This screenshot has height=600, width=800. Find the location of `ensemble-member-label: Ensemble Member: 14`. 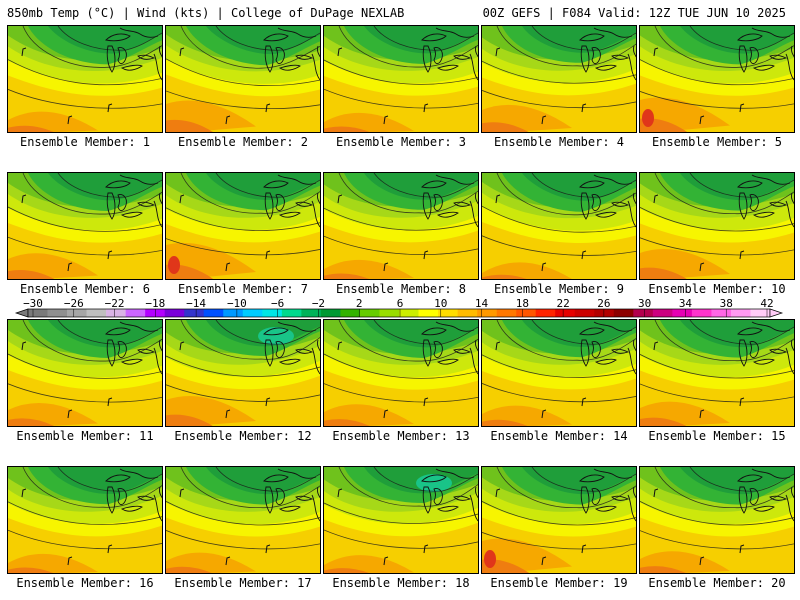

ensemble-member-label: Ensemble Member: 14 is located at coordinates (559, 436).